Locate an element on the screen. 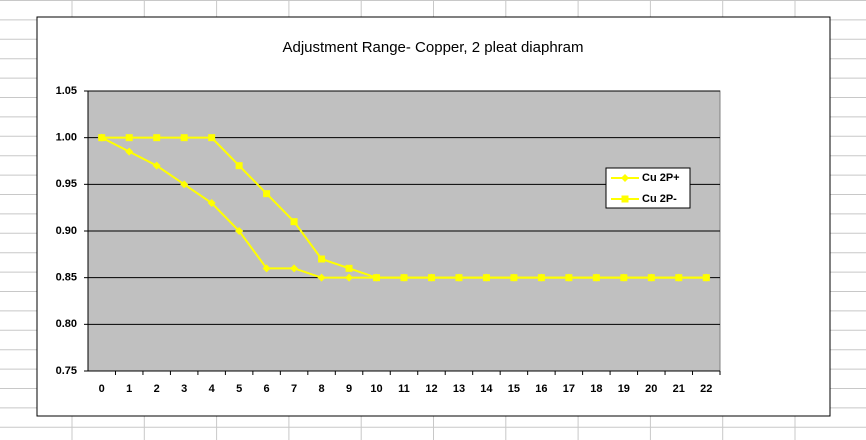 The height and width of the screenshot is (440, 866). y-tick-label: 0.75 is located at coordinates (66, 371).